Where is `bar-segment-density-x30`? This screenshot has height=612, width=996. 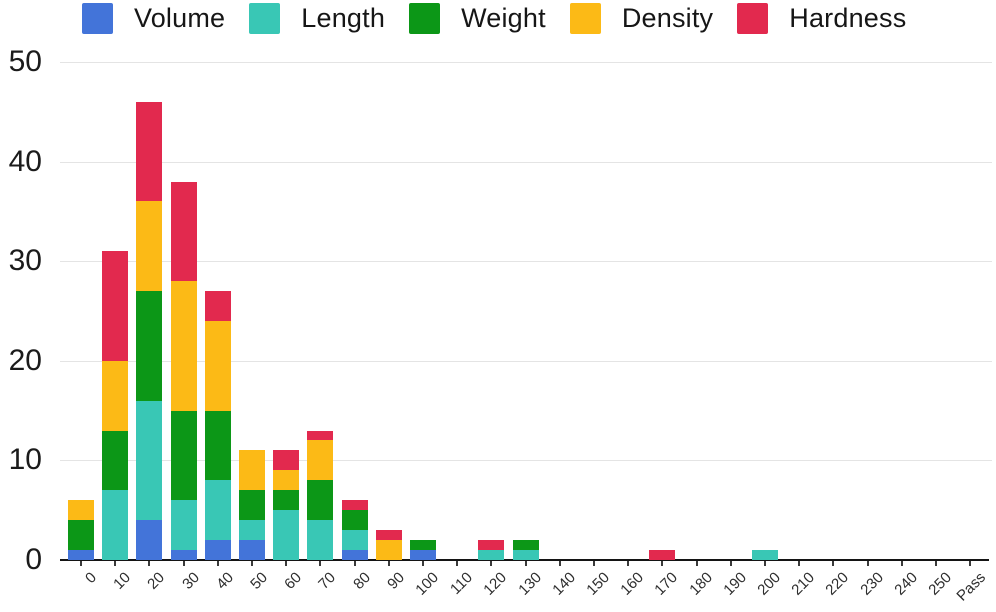 bar-segment-density-x30 is located at coordinates (183, 346).